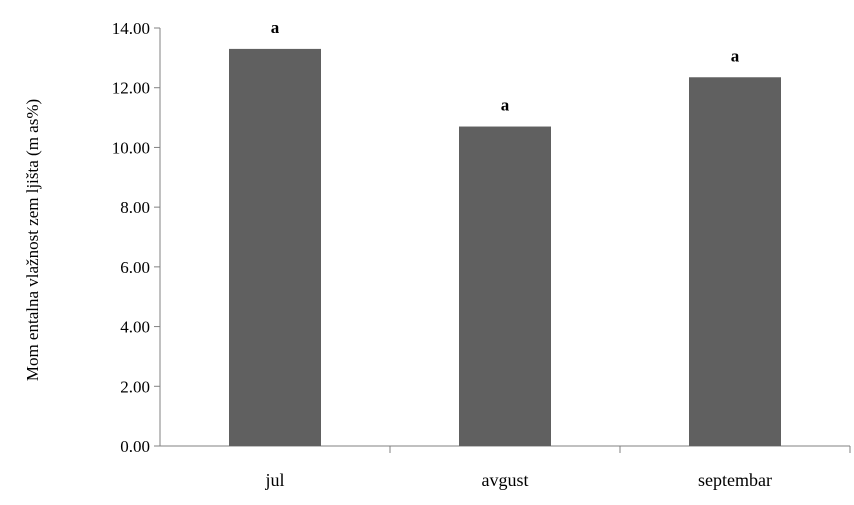  What do you see at coordinates (505, 66) in the screenshot?
I see `data-labels: a a a` at bounding box center [505, 66].